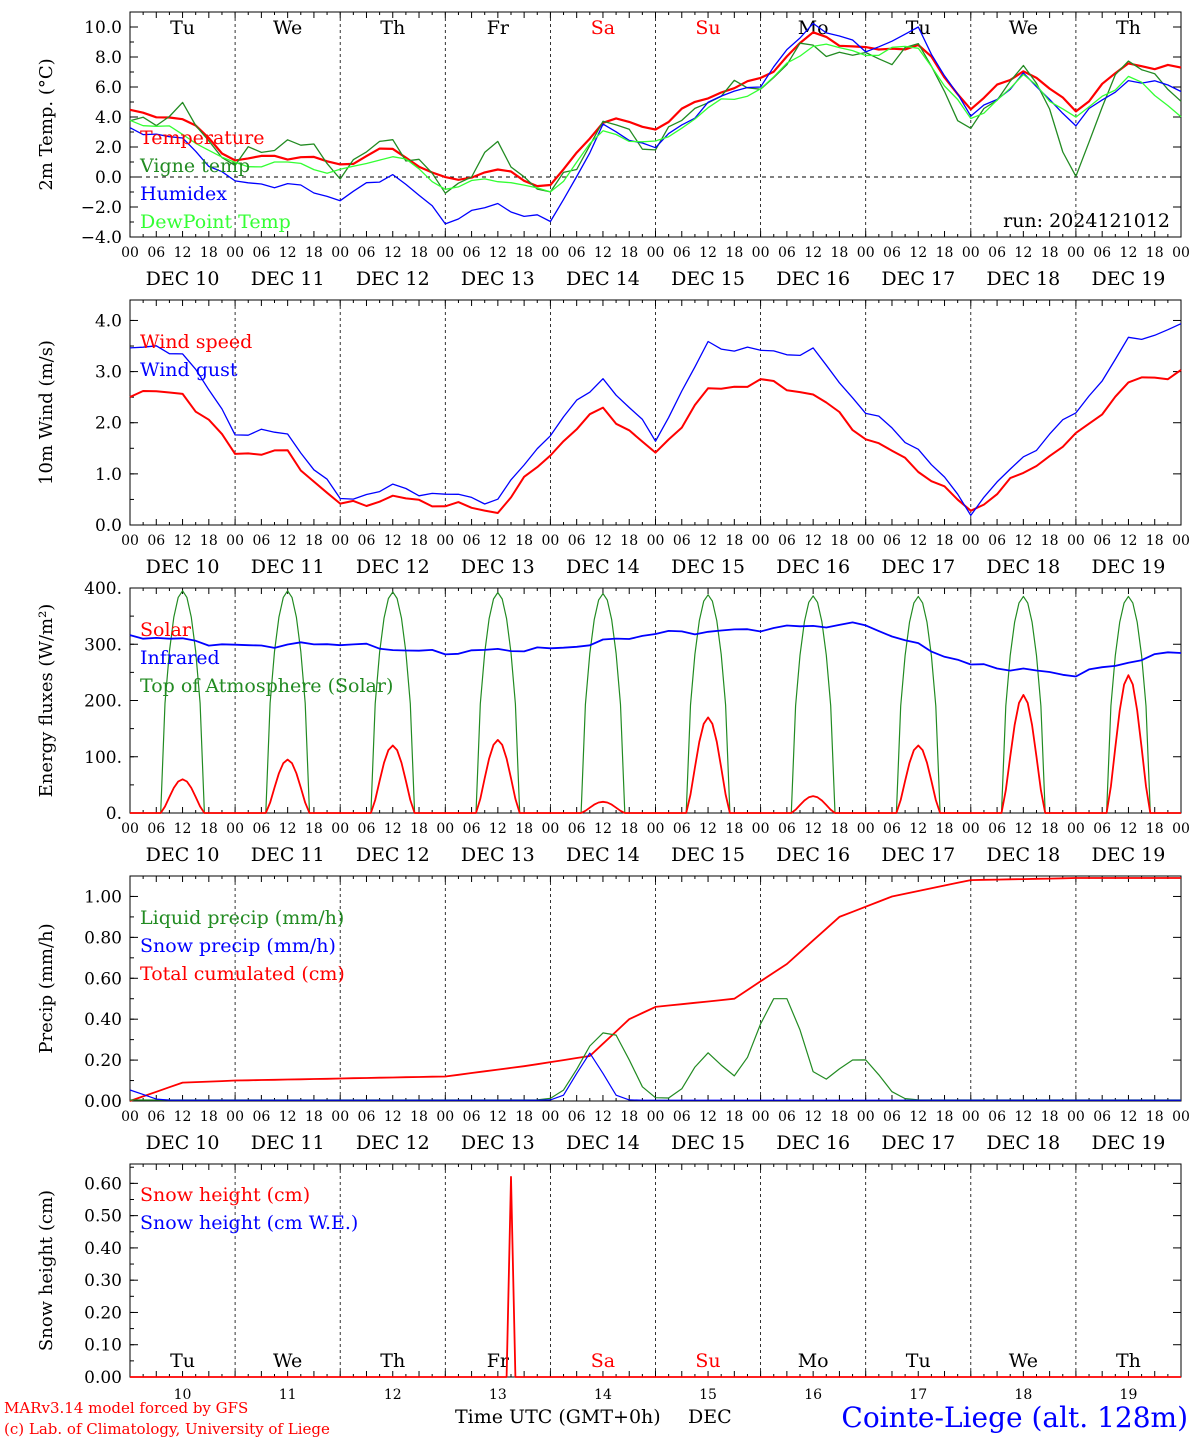  Describe the element at coordinates (238, 946) in the screenshot. I see `legend-entry: Snow precip (mm/h)` at that location.